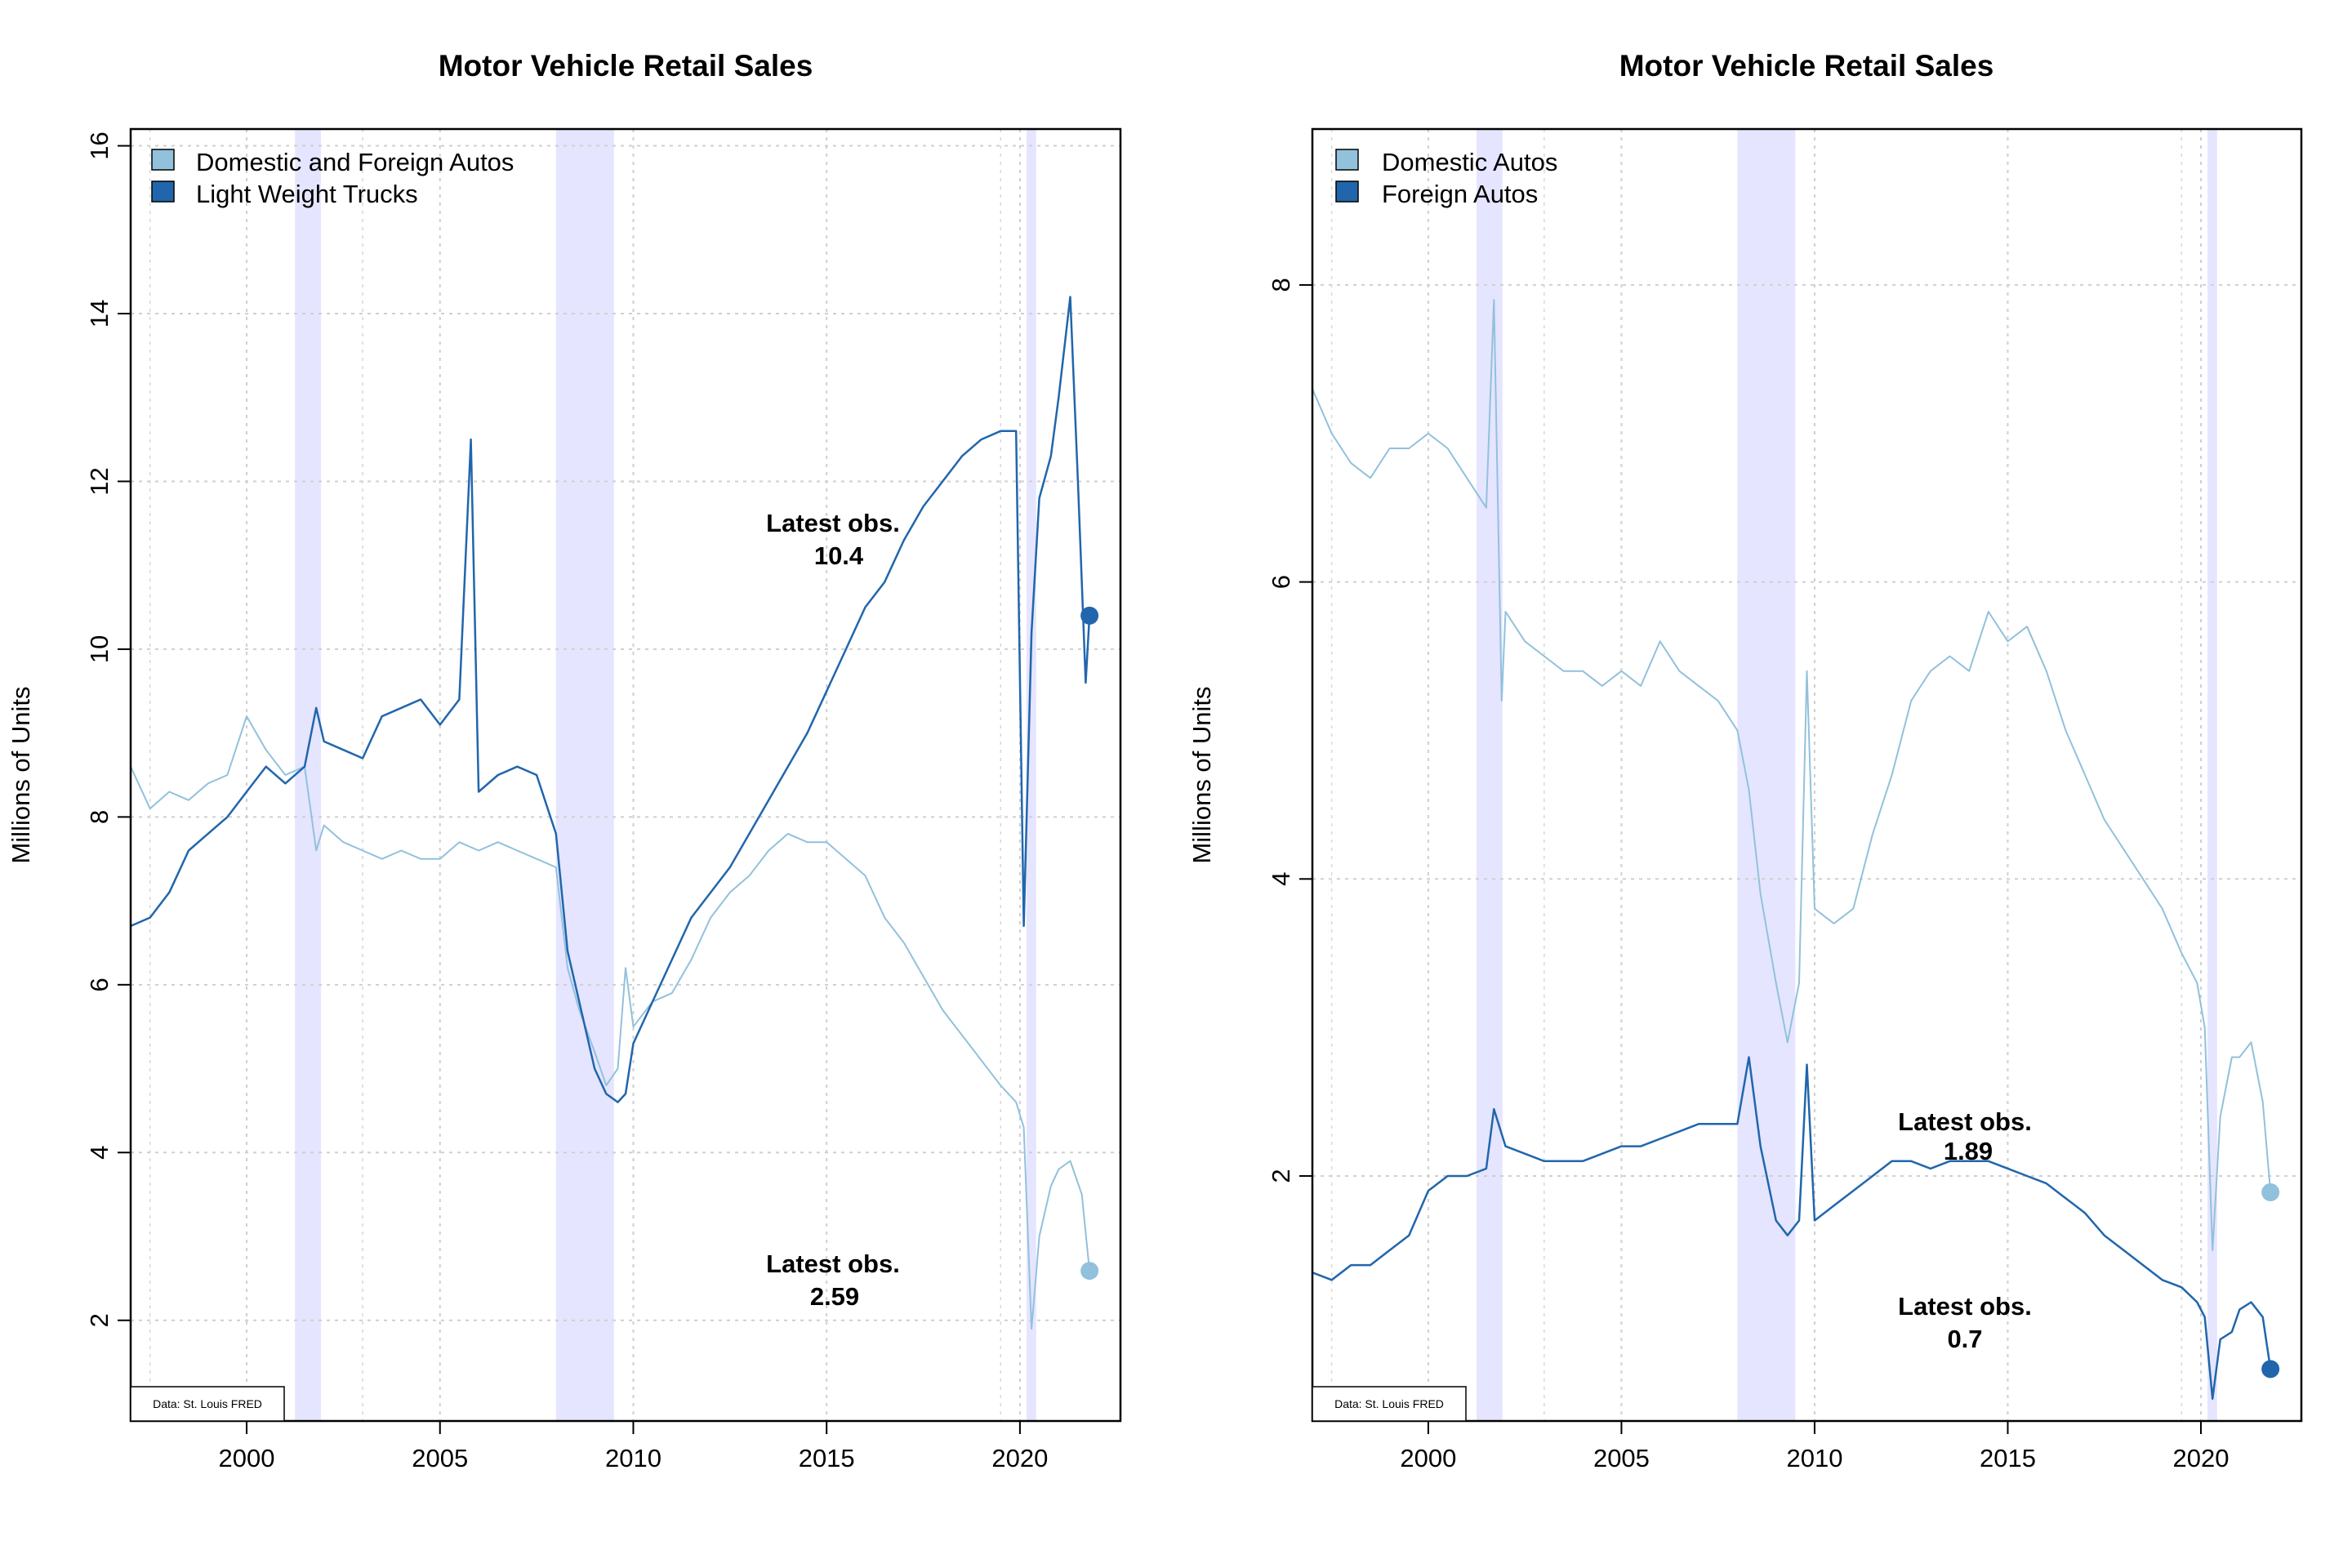 This screenshot has width=2352, height=1568. I want to click on left-y-tick-label: 8, so click(99, 817).